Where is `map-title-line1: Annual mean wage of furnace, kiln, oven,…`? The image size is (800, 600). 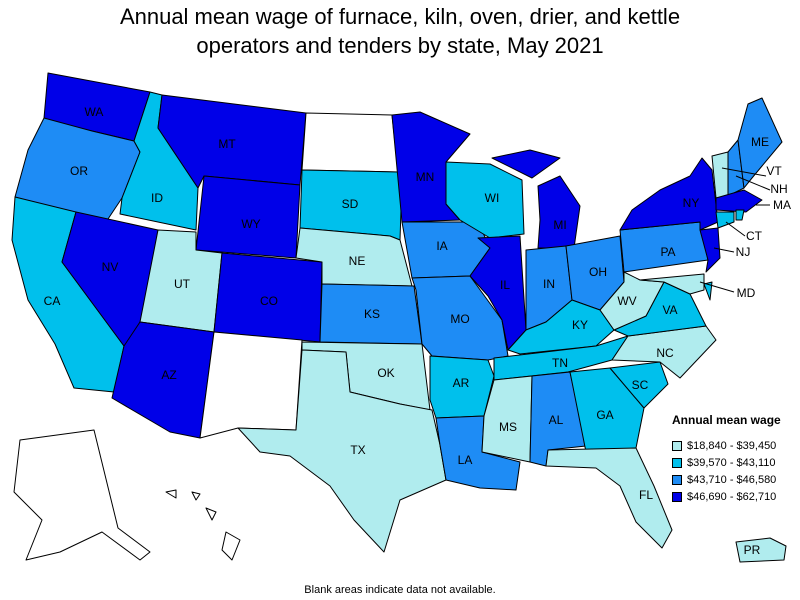 map-title-line1: Annual mean wage of furnace, kiln, oven,… is located at coordinates (400, 16).